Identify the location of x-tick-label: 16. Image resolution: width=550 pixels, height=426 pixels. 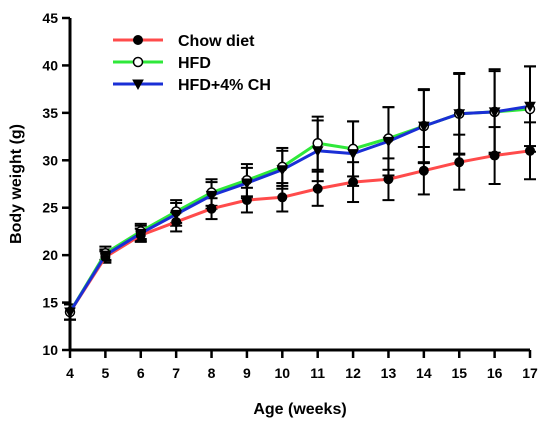
(495, 373).